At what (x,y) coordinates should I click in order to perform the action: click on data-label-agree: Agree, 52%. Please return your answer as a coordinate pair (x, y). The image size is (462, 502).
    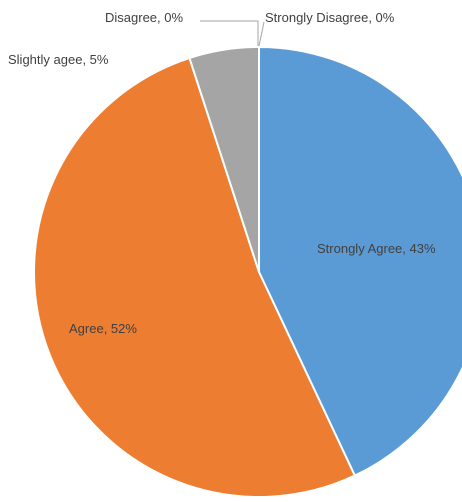
    Looking at the image, I should click on (103, 328).